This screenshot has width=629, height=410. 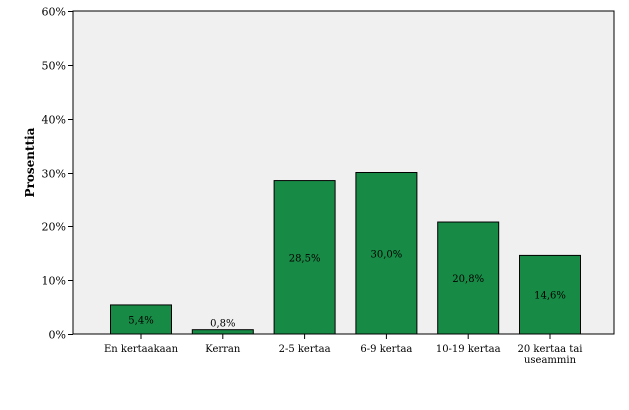 I want to click on y-tick-label: 10%, so click(x=54, y=281).